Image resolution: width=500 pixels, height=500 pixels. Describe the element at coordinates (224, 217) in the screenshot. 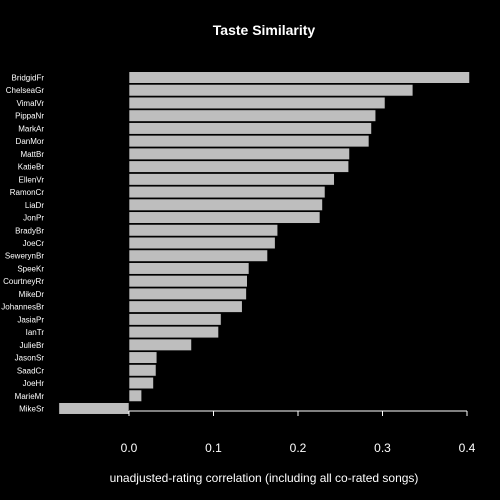

I see `bar-JonPr` at that location.